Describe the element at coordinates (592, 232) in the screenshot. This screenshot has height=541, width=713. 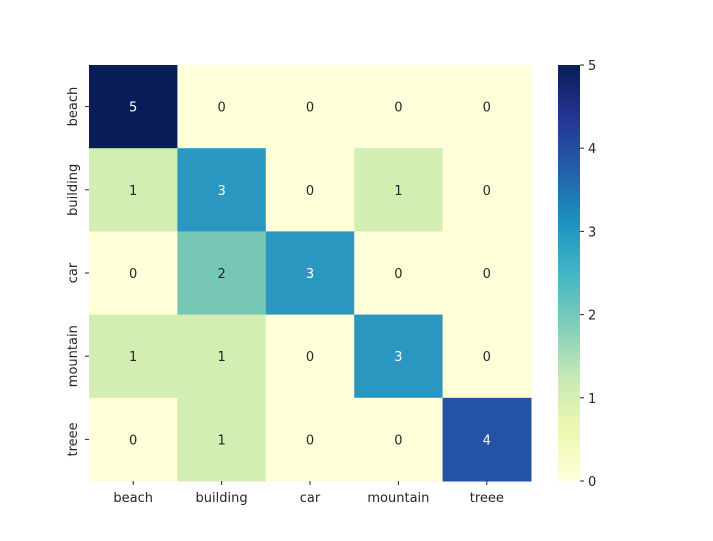
I see `colorbar-tick-label: 3` at that location.